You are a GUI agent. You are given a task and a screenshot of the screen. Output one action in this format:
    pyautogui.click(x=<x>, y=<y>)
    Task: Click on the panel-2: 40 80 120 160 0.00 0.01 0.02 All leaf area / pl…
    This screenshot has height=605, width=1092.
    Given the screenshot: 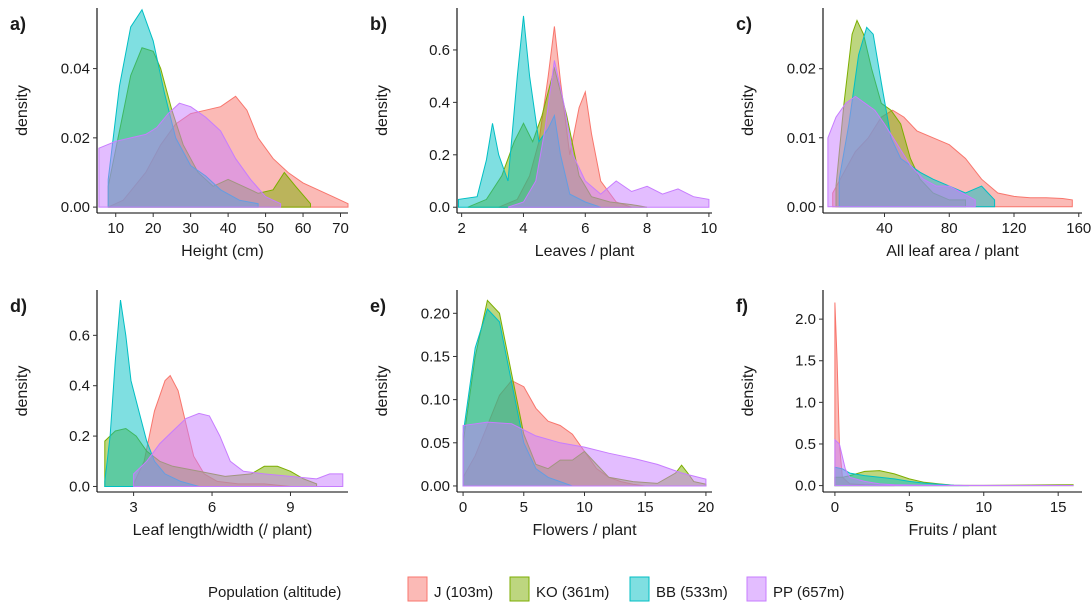 What is the action you would take?
    pyautogui.click(x=913, y=134)
    